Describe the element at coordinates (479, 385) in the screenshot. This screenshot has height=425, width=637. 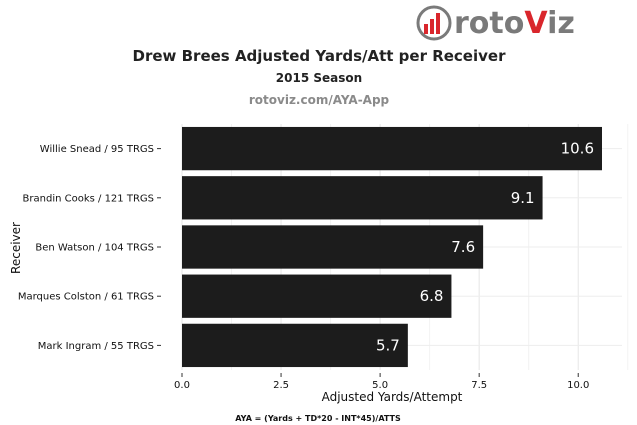
I see `x-tick-label: 7.5` at that location.